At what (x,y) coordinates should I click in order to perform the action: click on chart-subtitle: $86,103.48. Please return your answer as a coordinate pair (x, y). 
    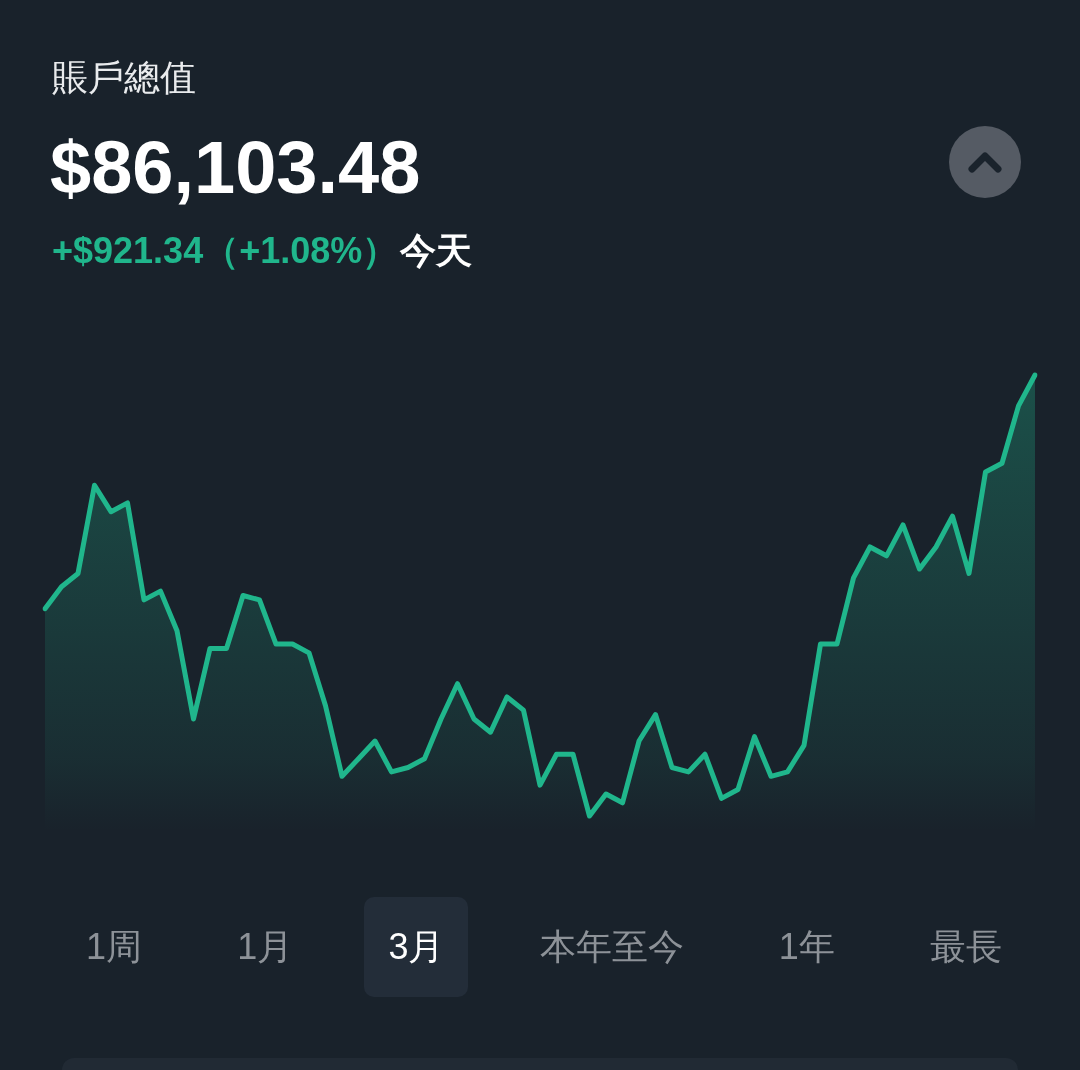
    Looking at the image, I should click on (235, 168).